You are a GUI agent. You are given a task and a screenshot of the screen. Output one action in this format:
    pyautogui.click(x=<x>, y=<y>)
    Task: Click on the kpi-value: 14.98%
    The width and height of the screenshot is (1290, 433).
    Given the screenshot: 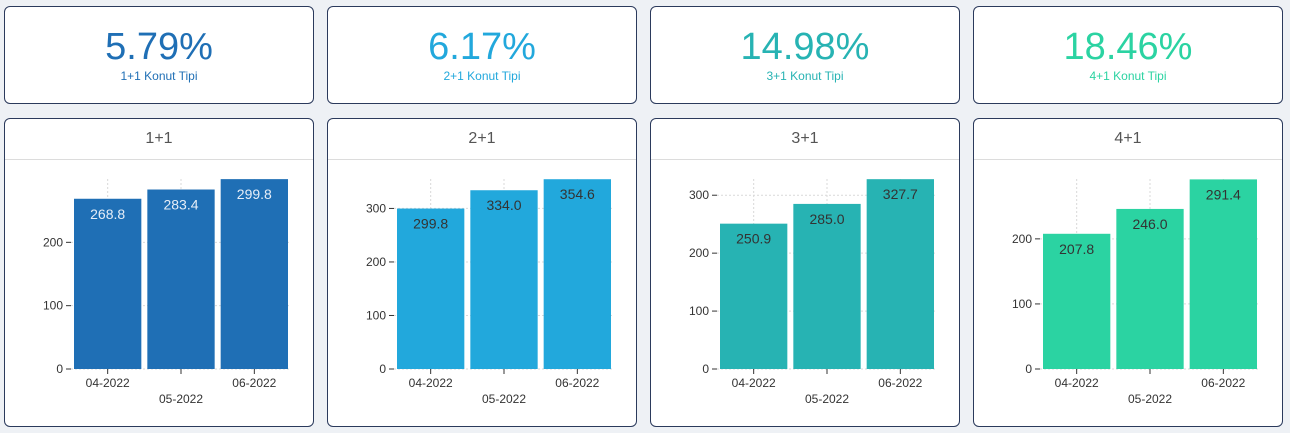 What is the action you would take?
    pyautogui.click(x=805, y=47)
    